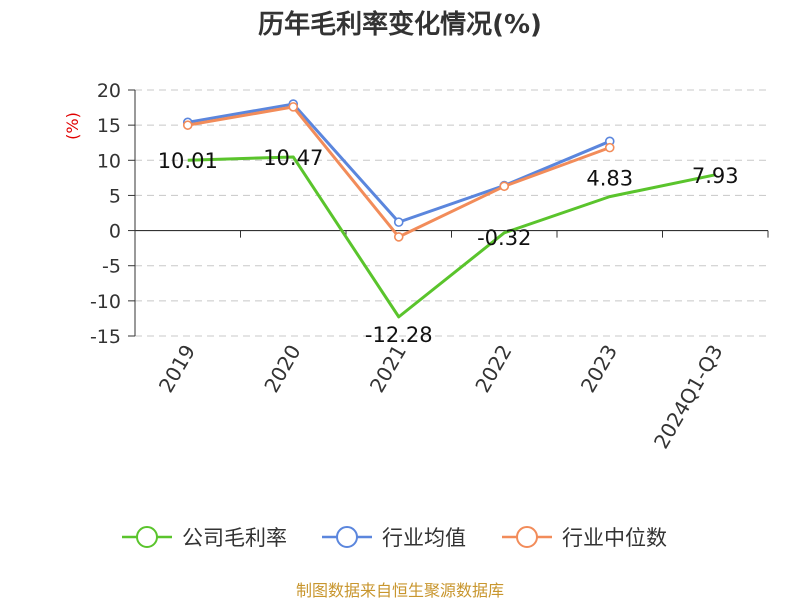  I want to click on legend: 公司毛利率 行业均值 行业中位数, so click(394, 538).